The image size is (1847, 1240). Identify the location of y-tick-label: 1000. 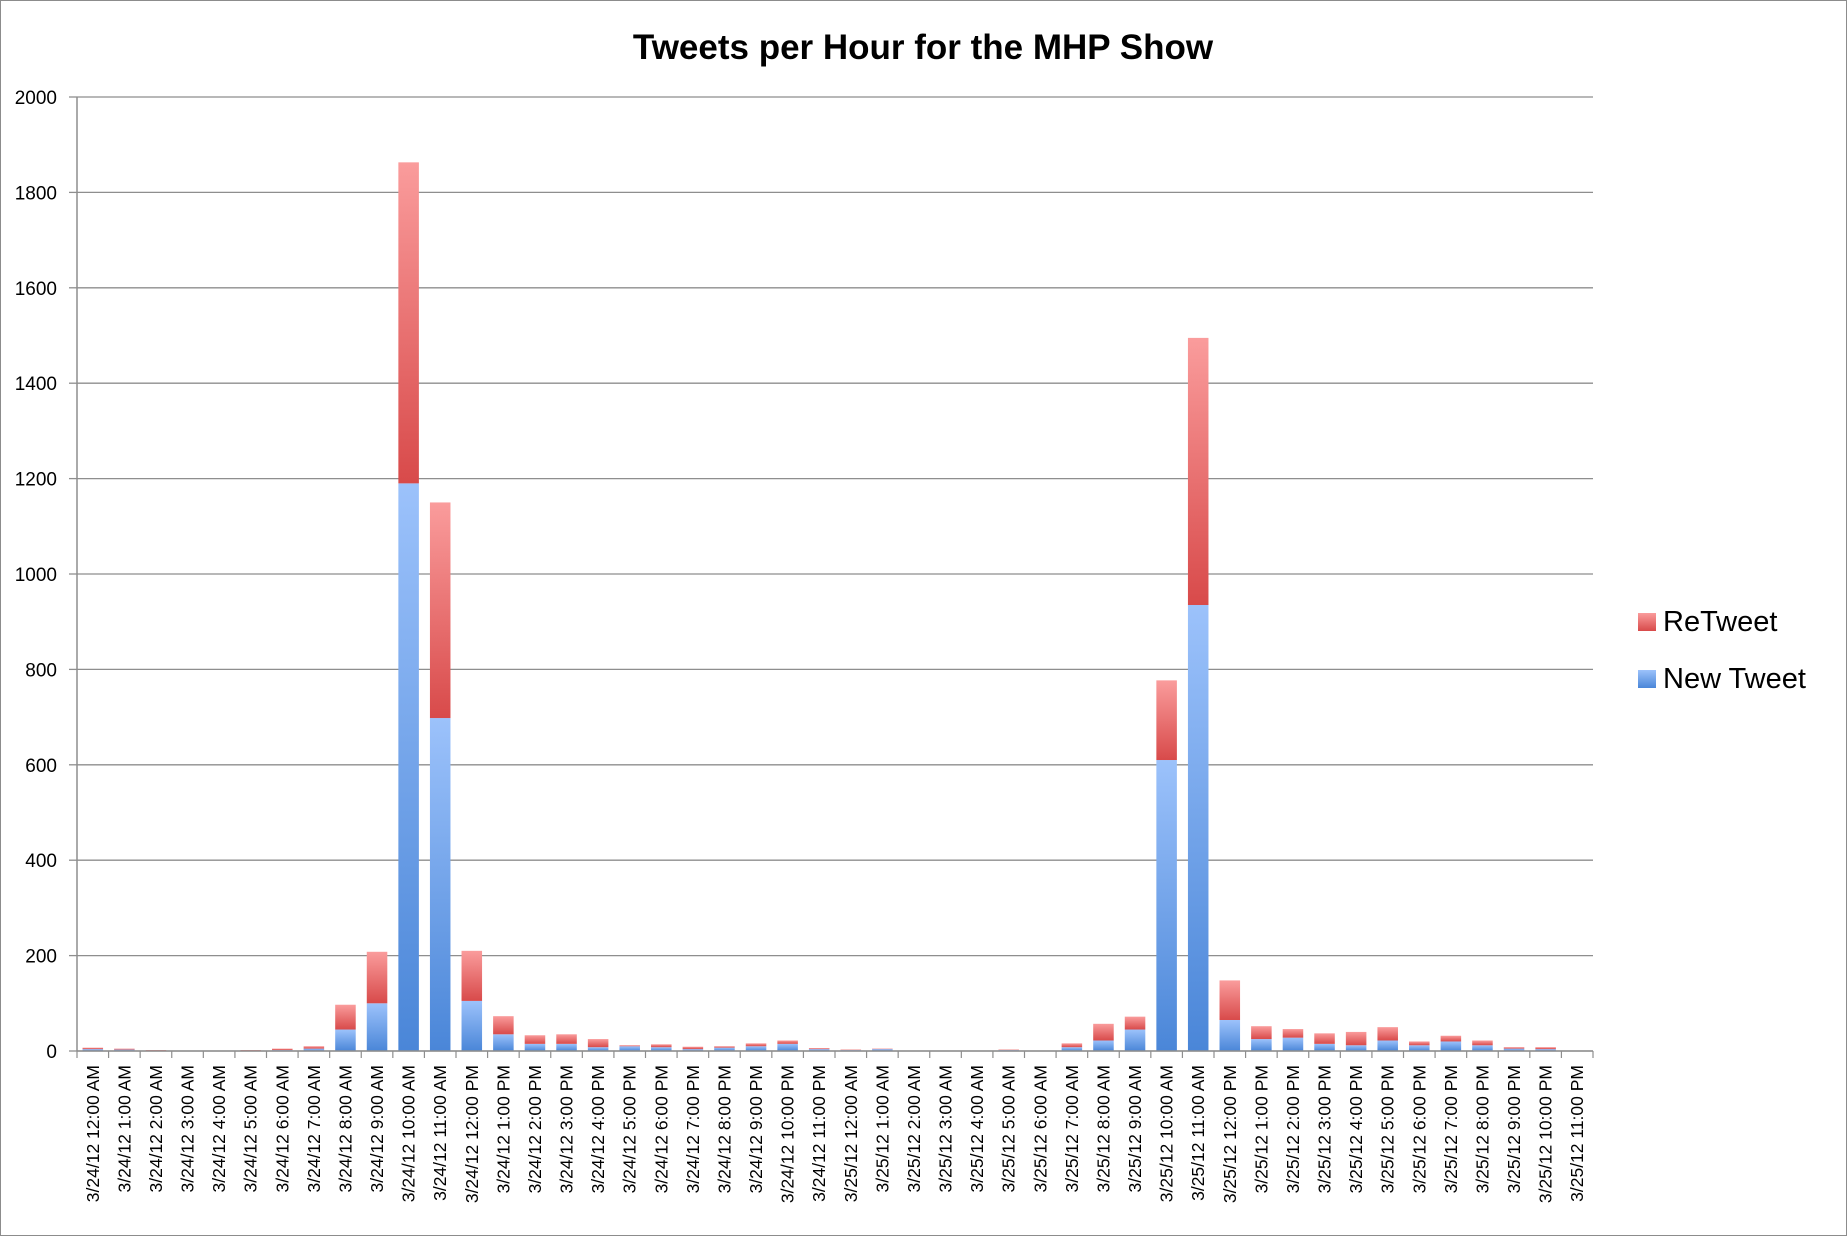
(36, 575).